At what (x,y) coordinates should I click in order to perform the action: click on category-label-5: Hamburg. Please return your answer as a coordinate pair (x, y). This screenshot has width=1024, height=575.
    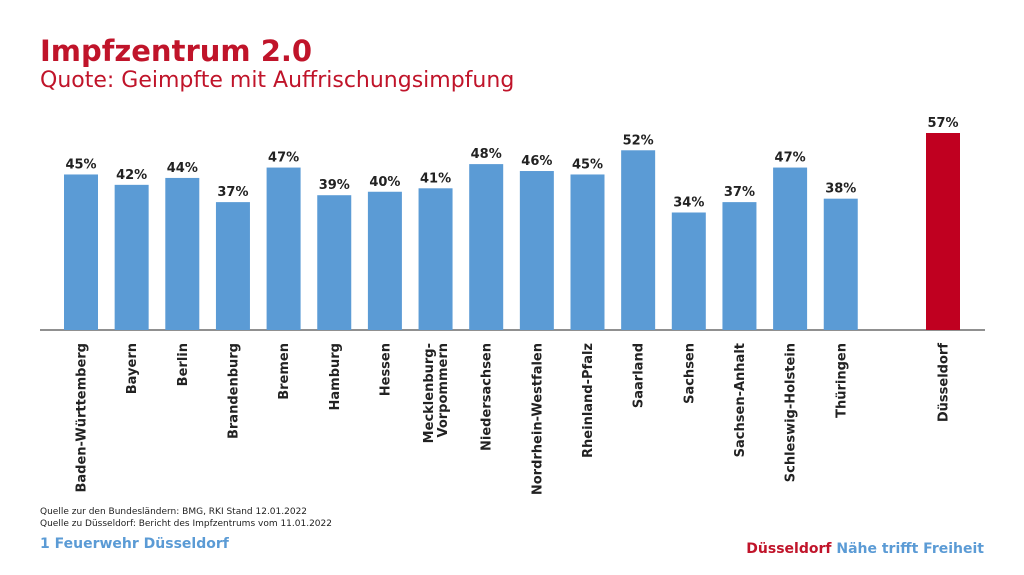
    Looking at the image, I should click on (335, 376).